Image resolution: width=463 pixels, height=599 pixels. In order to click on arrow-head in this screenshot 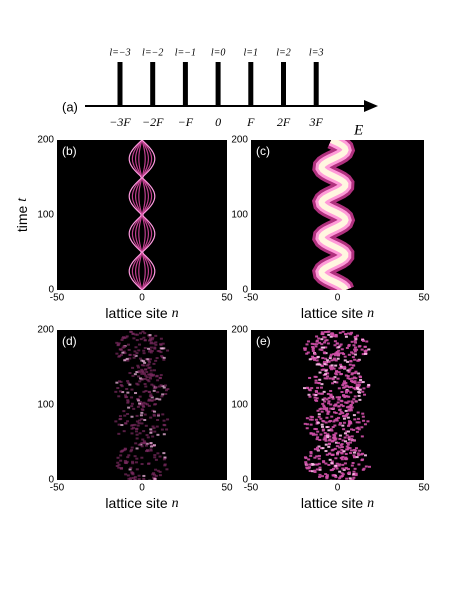, I will do `click(371, 106)`.